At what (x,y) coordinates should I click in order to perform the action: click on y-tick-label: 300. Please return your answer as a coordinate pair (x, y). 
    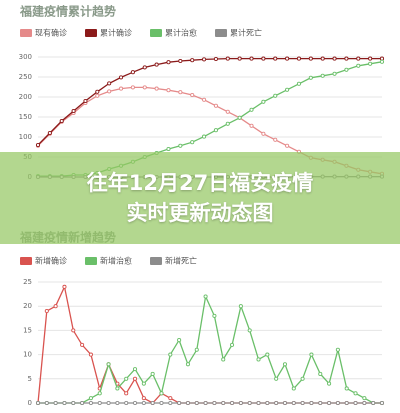
    Looking at the image, I should click on (25, 57).